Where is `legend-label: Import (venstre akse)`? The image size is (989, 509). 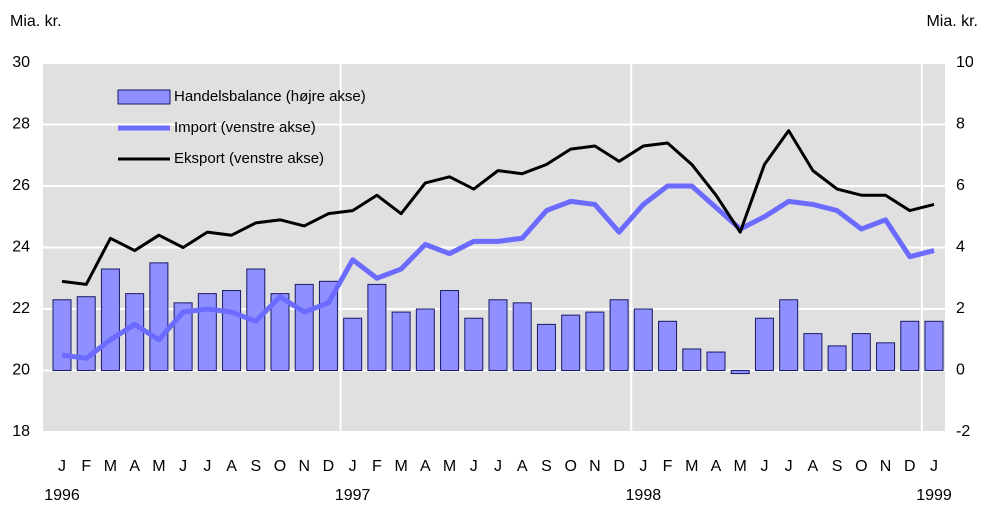 legend-label: Import (venstre akse) is located at coordinates (245, 127).